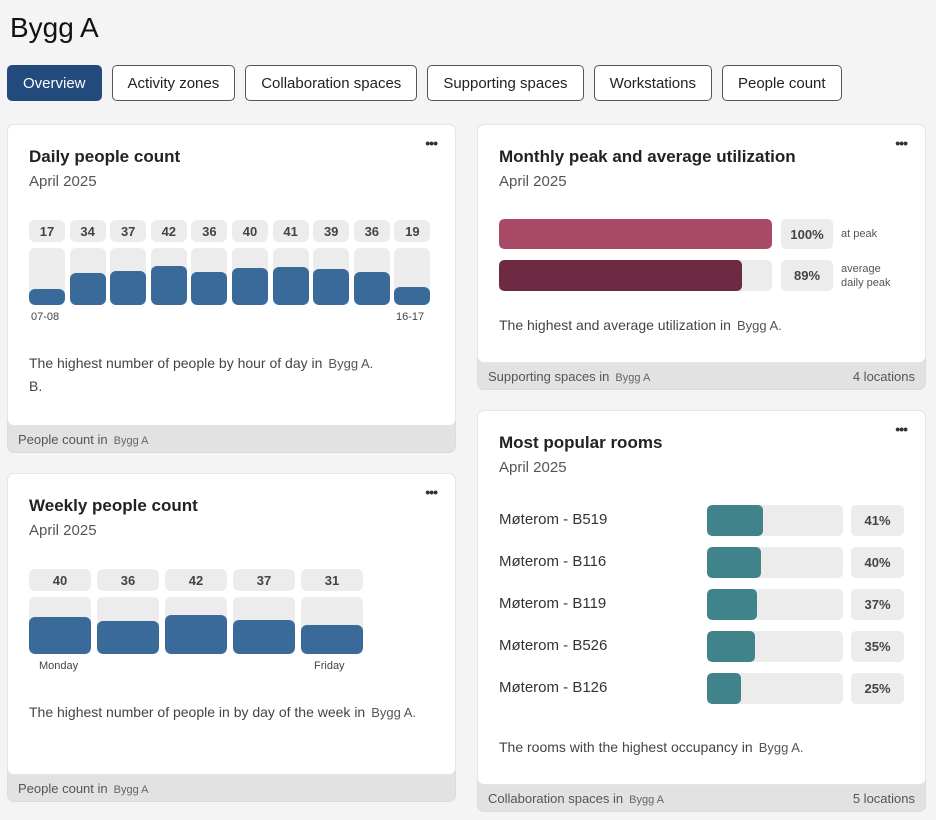  I want to click on column: 40, so click(60, 611).